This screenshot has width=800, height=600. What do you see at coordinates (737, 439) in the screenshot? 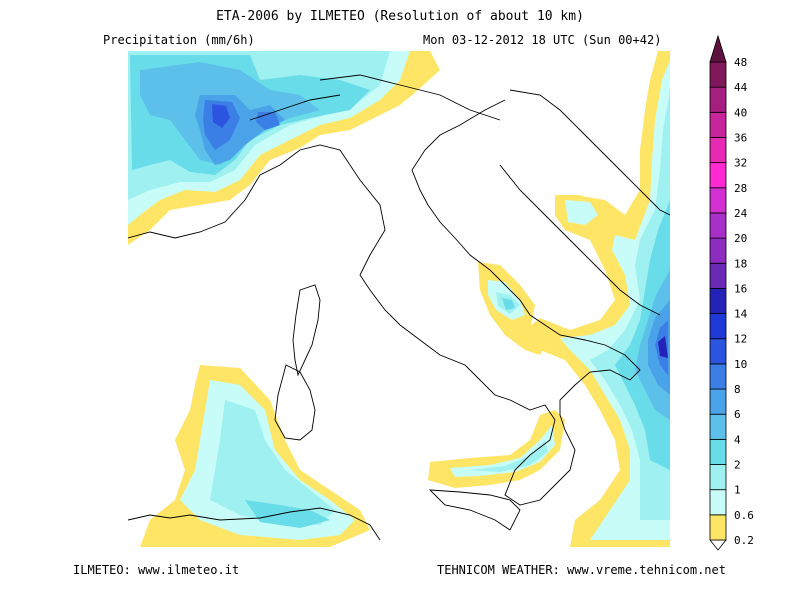
I see `colorbar-tick-label: 4` at bounding box center [737, 439].